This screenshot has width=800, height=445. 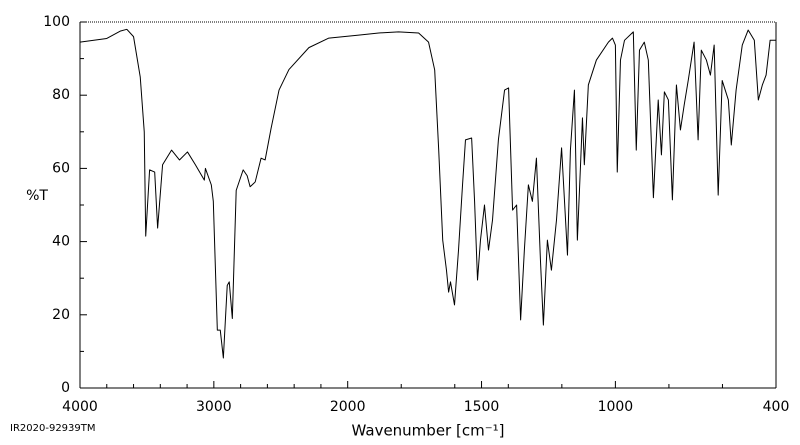 What do you see at coordinates (482, 407) in the screenshot?
I see `x-tick-label: 1500` at bounding box center [482, 407].